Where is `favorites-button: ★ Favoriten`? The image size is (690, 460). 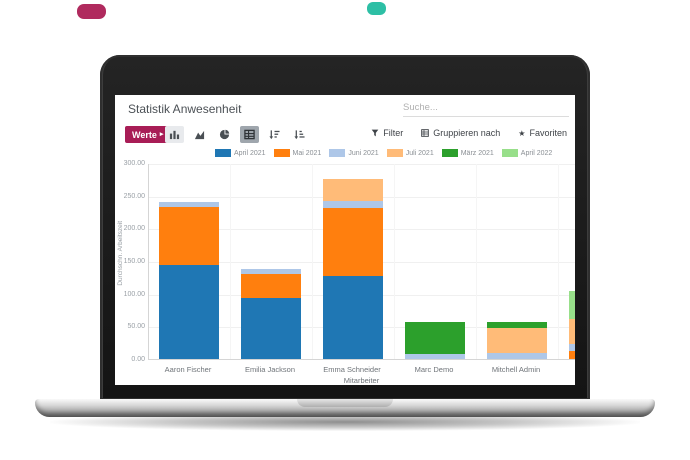
favorites-button: ★ Favoriten is located at coordinates (542, 133).